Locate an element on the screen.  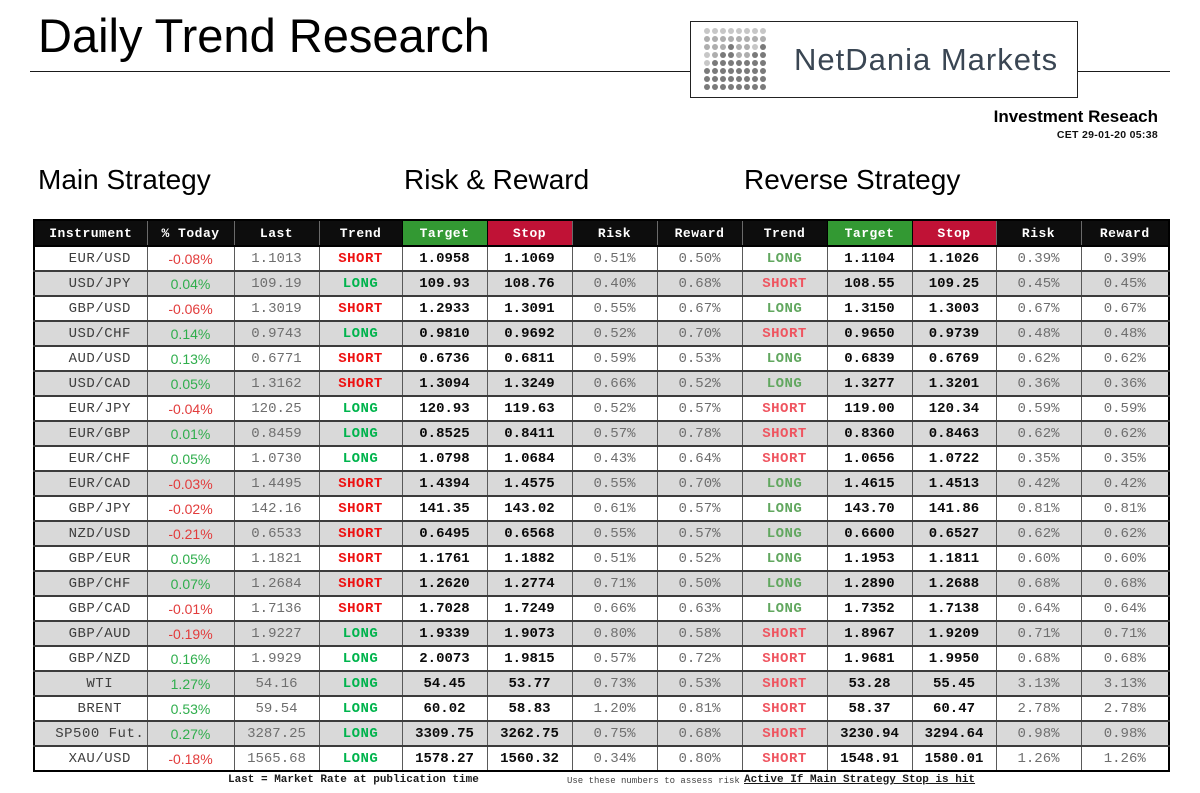
cell-pct-today: 0.07% is located at coordinates (190, 583).